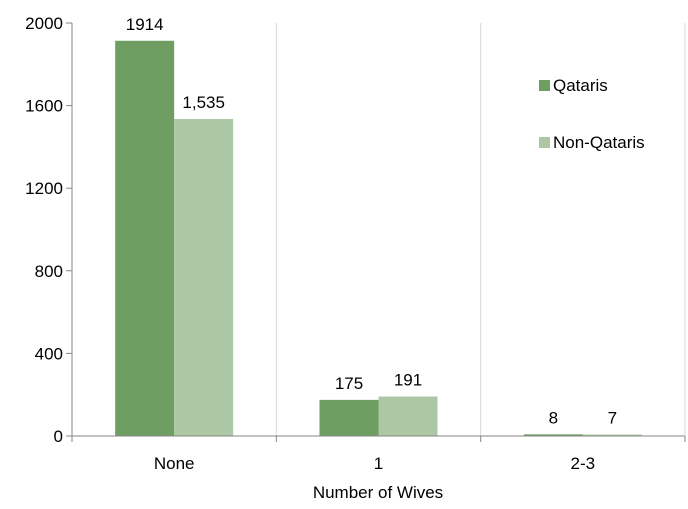 Image resolution: width=688 pixels, height=509 pixels. What do you see at coordinates (174, 463) in the screenshot?
I see `x-tick-label: None` at bounding box center [174, 463].